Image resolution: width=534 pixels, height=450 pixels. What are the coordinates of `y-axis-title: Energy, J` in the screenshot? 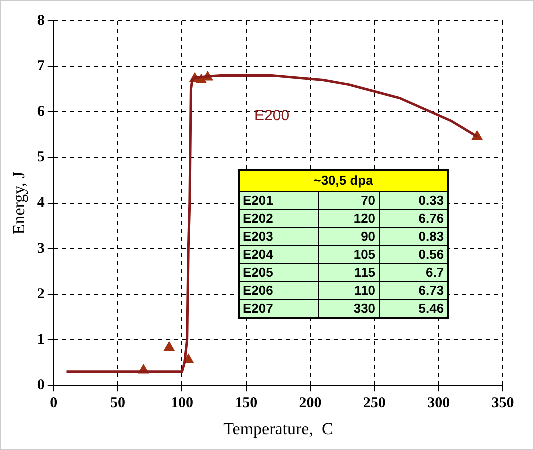 It's located at (19, 203).